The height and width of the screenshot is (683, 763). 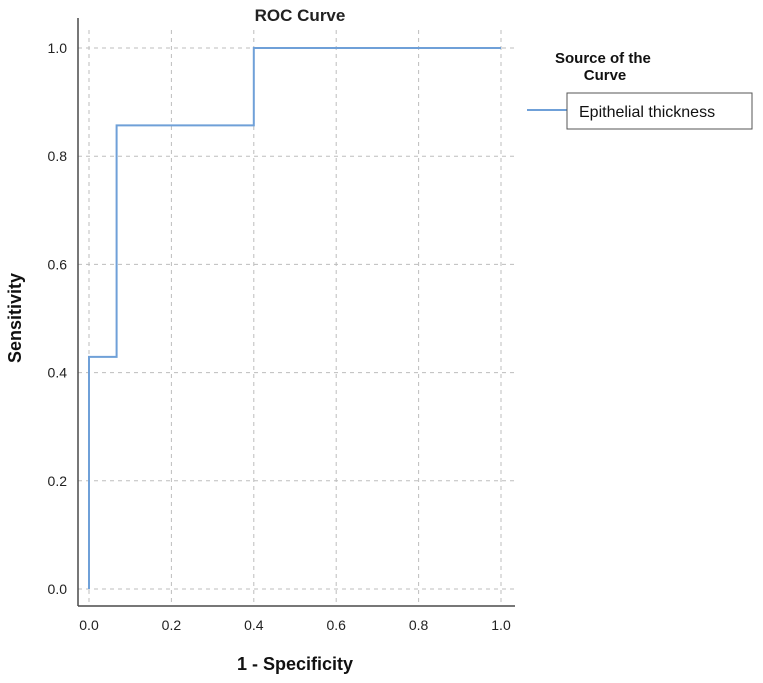 I want to click on y-tick-label: 0.8, so click(x=58, y=156).